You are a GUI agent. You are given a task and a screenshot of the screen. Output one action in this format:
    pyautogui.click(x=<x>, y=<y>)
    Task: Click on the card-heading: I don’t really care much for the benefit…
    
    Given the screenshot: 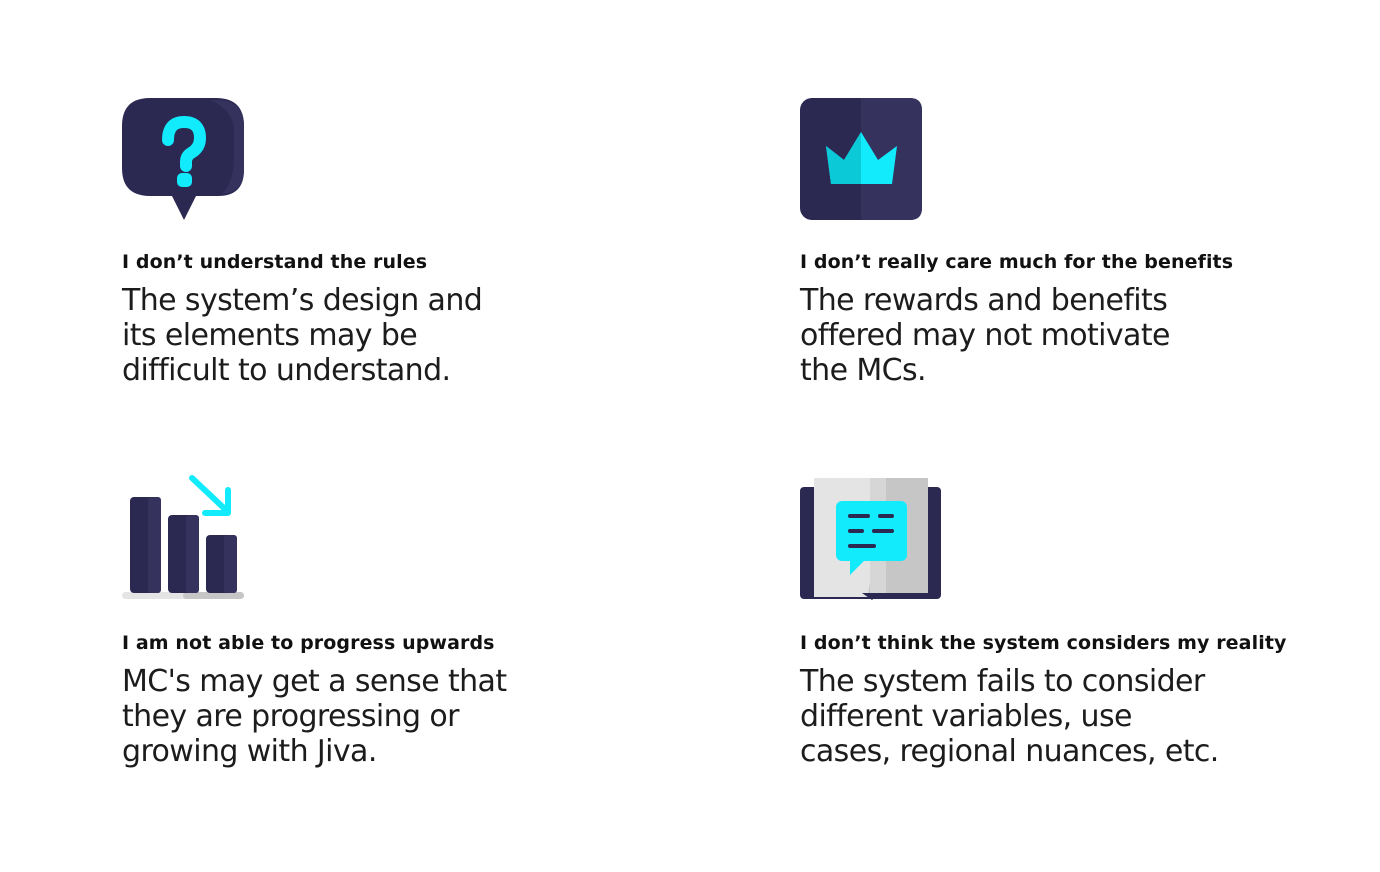 What is the action you would take?
    pyautogui.click(x=1017, y=262)
    